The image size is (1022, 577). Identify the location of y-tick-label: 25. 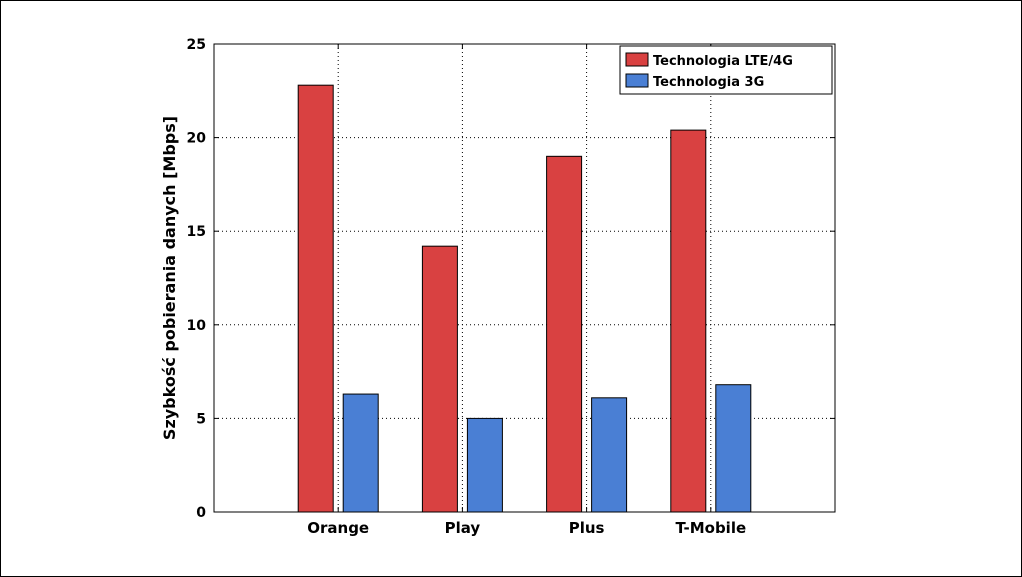
(196, 45).